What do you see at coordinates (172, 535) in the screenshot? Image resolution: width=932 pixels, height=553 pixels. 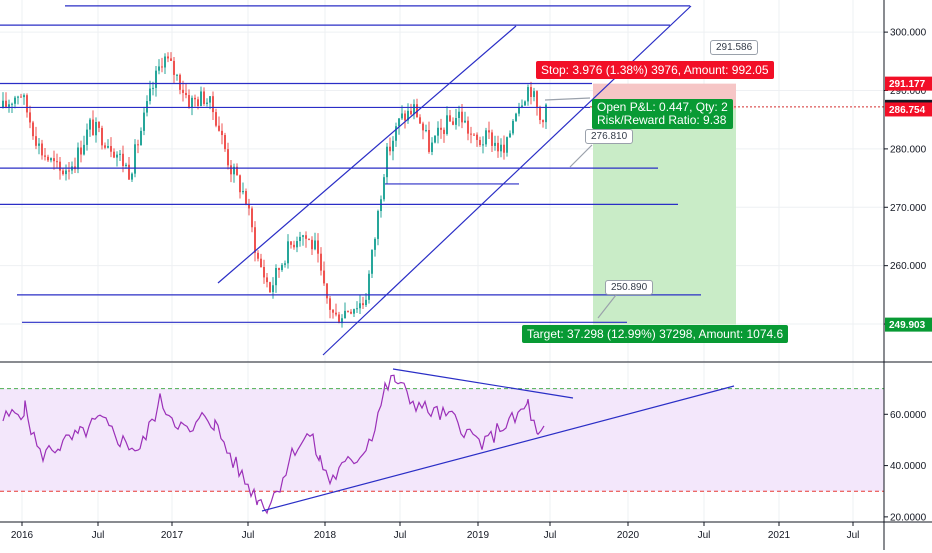 I see `time-tick-label: 2017` at bounding box center [172, 535].